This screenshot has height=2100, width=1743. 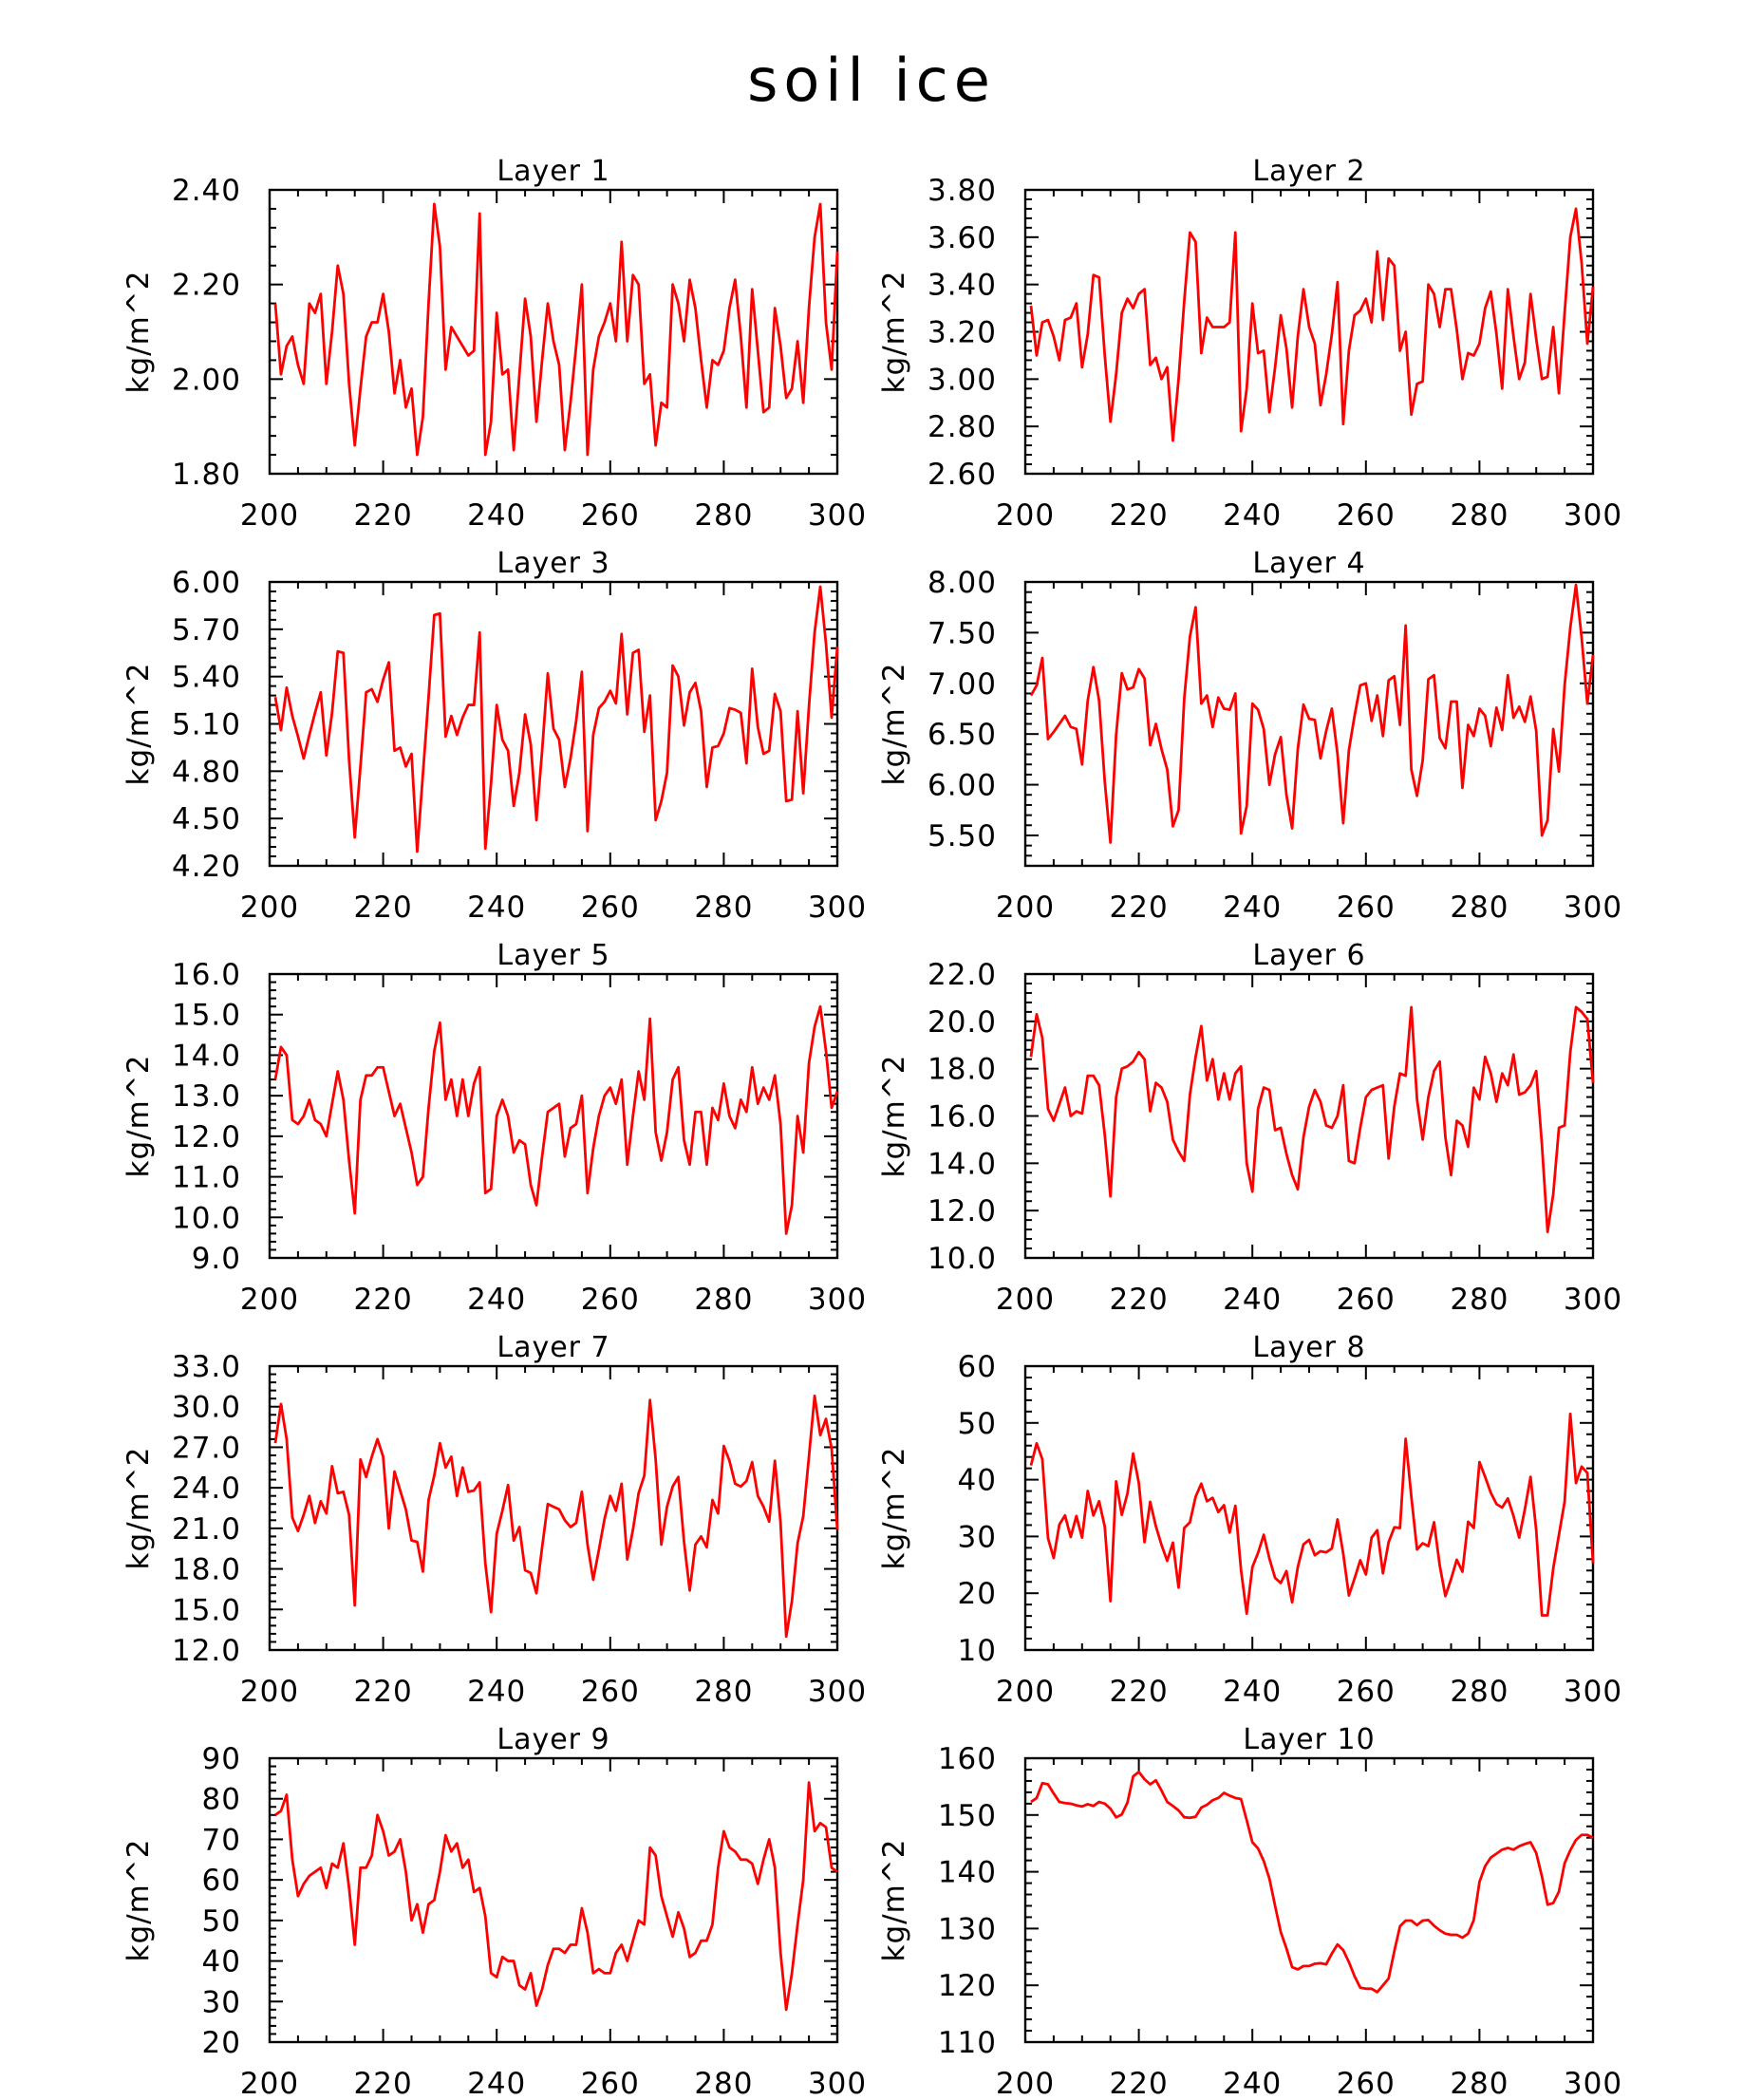 What do you see at coordinates (977, 1594) in the screenshot?
I see `y-tick-label: 20` at bounding box center [977, 1594].